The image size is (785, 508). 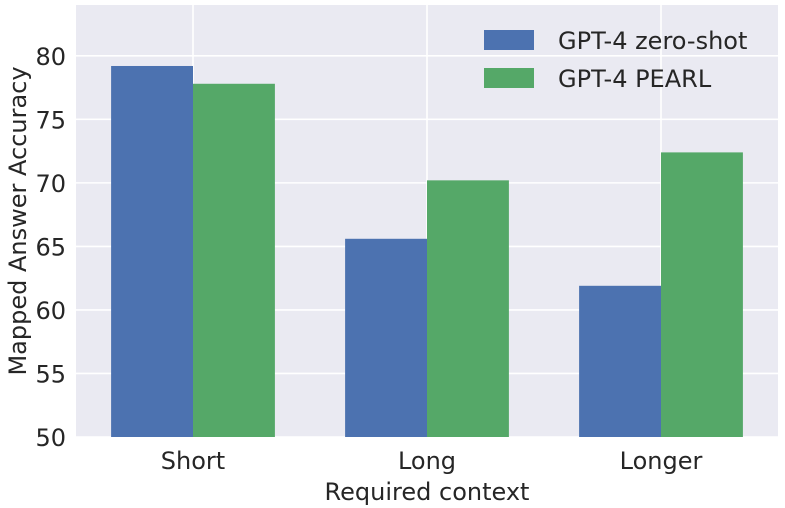 I want to click on y-tick-label: 55, so click(x=50, y=374).